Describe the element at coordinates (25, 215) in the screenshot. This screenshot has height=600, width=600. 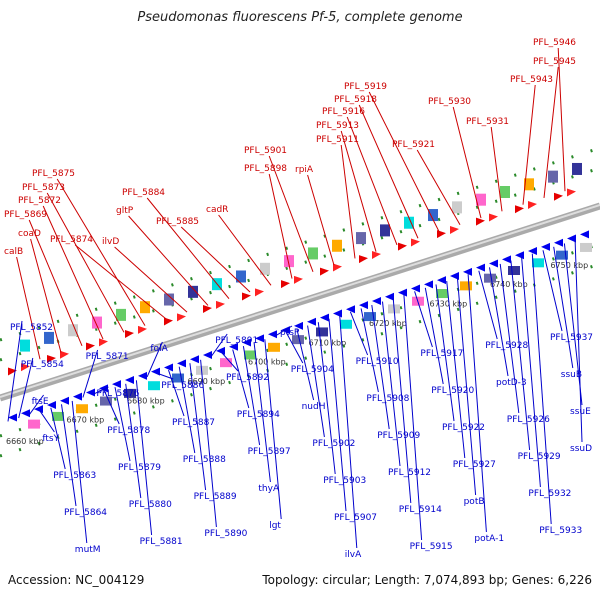
I see `forward-gene-label: PFL_5869` at that location.